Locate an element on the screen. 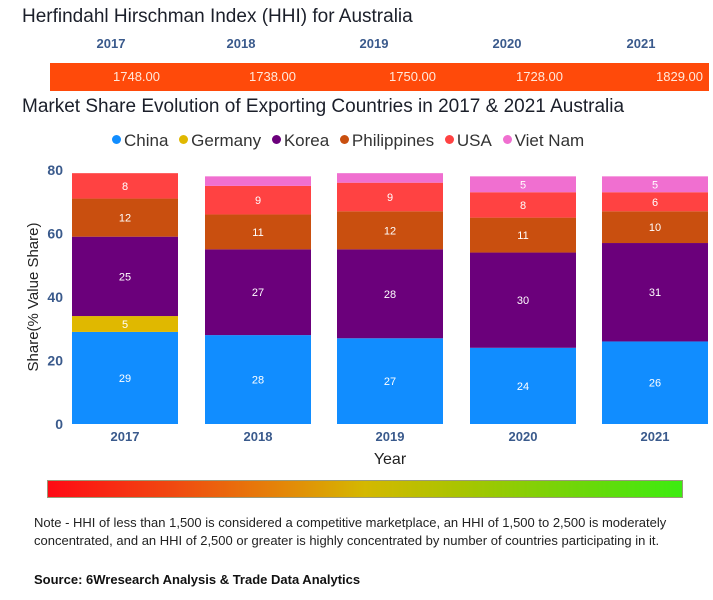  bar-stack-2019: 27 28 12 9 is located at coordinates (390, 298).